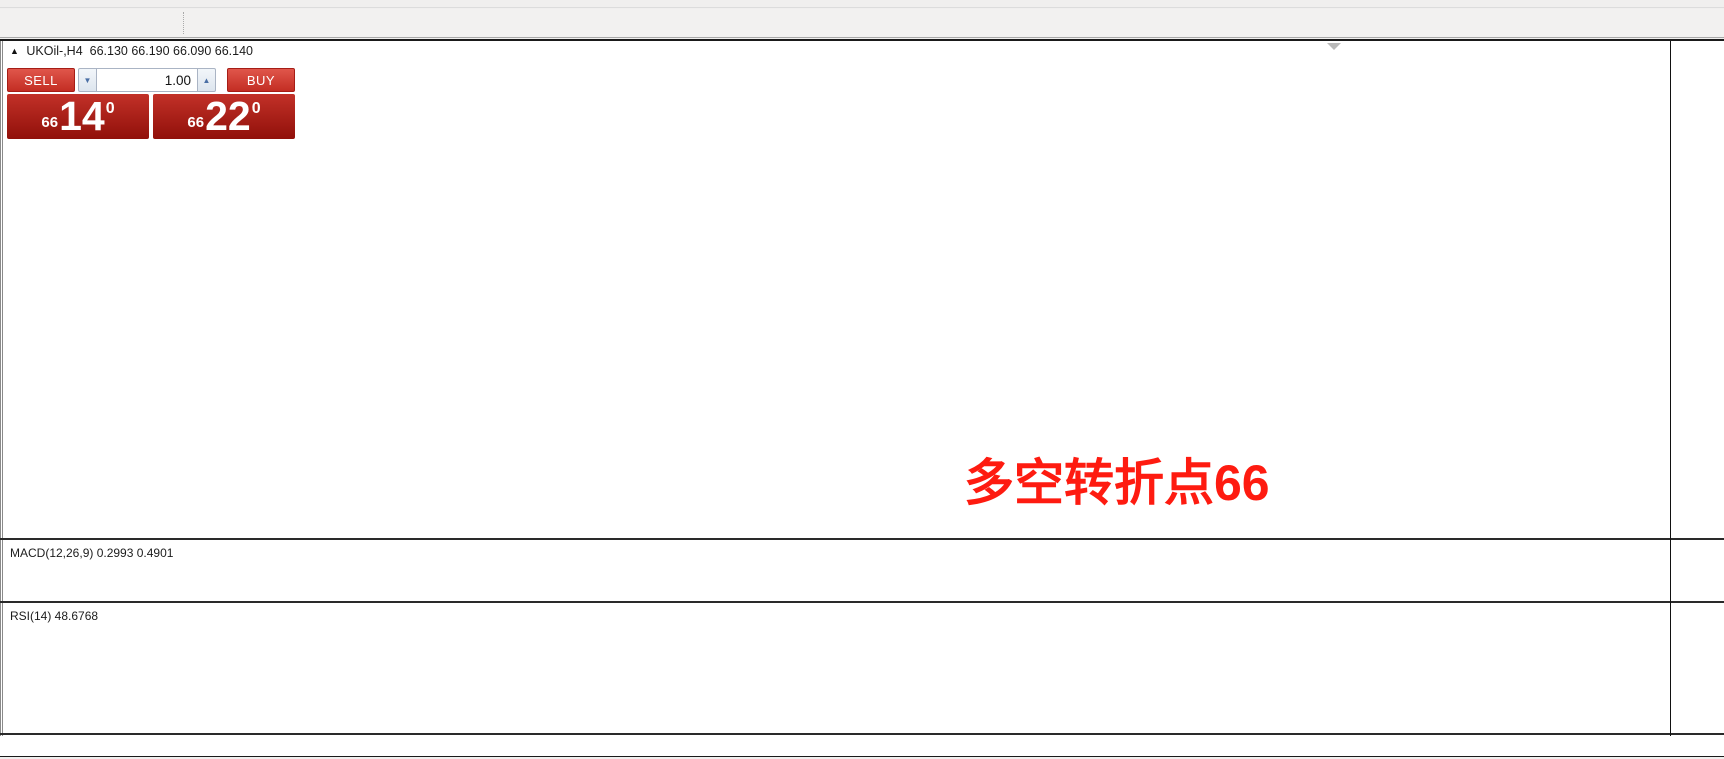 Image resolution: width=1724 pixels, height=759 pixels. Describe the element at coordinates (151, 102) in the screenshot. I see `one-click-trade-panel: SELL ▼ ▲ BUY 66 14 0 66 22 0` at that location.